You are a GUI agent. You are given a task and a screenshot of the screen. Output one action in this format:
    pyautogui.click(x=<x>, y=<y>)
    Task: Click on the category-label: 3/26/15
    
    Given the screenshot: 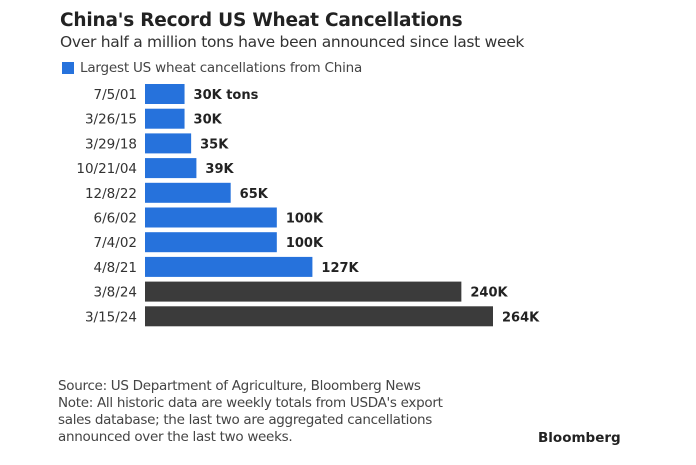 What is the action you would take?
    pyautogui.click(x=111, y=120)
    